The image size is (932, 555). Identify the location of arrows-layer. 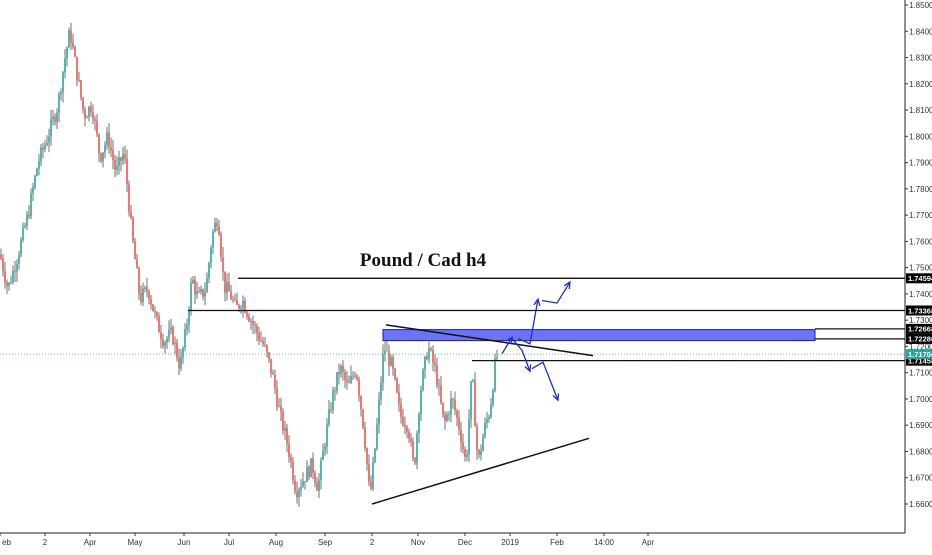
(536, 341).